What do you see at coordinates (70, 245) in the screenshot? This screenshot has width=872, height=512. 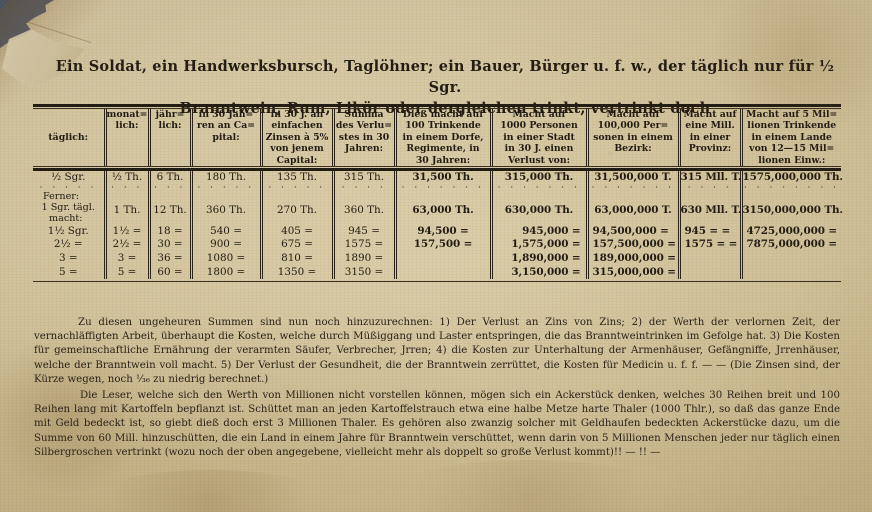 I see `cell-daily: 2½ =` at bounding box center [70, 245].